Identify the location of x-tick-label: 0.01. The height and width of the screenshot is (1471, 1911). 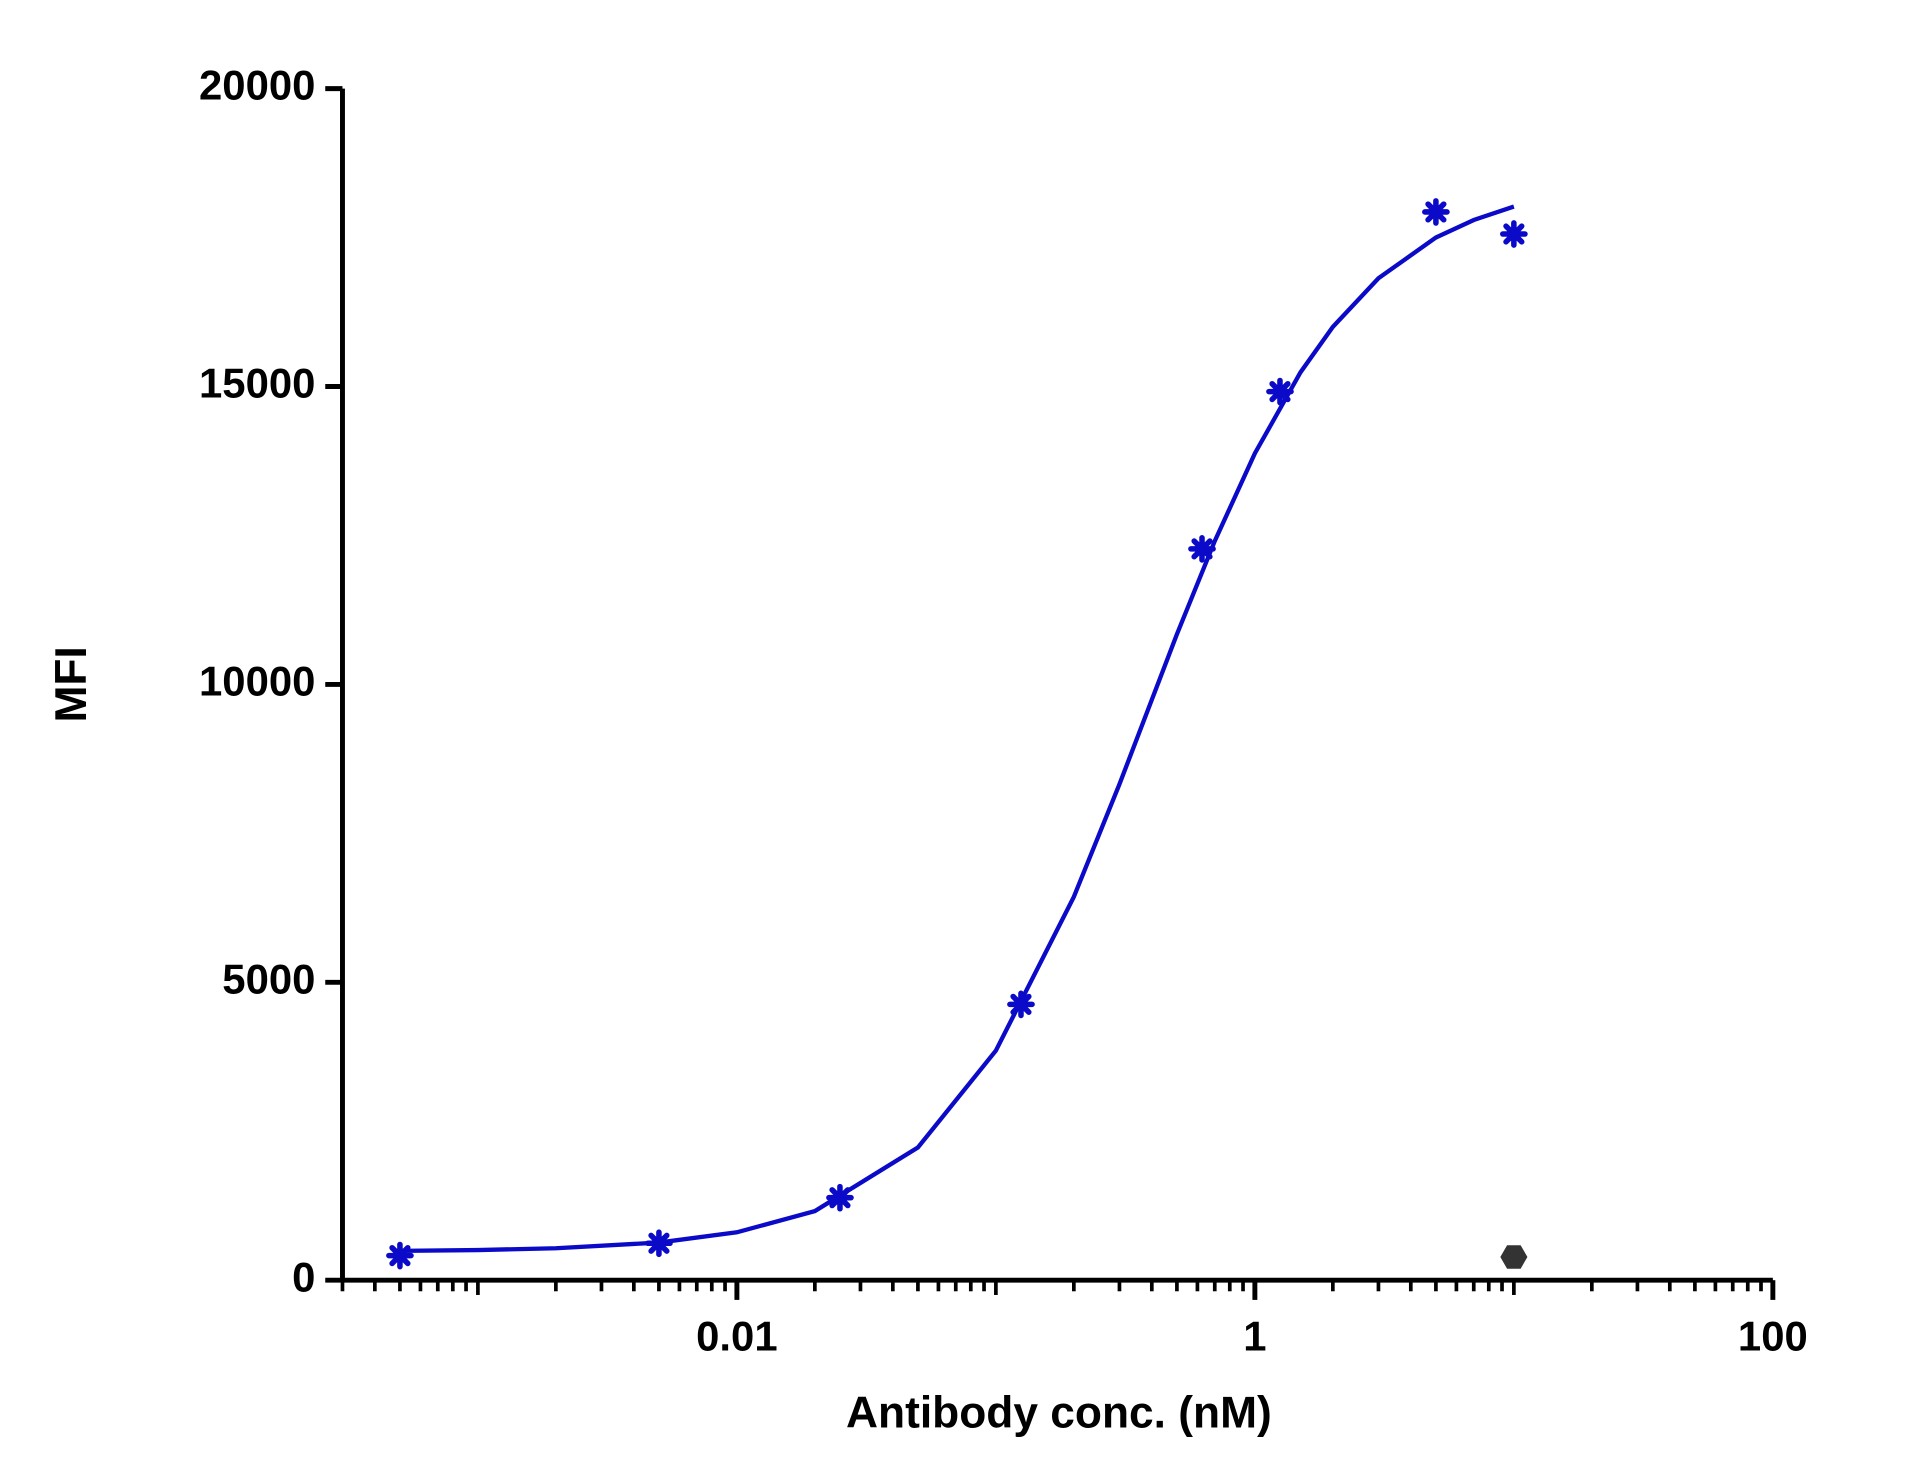
(736, 1335).